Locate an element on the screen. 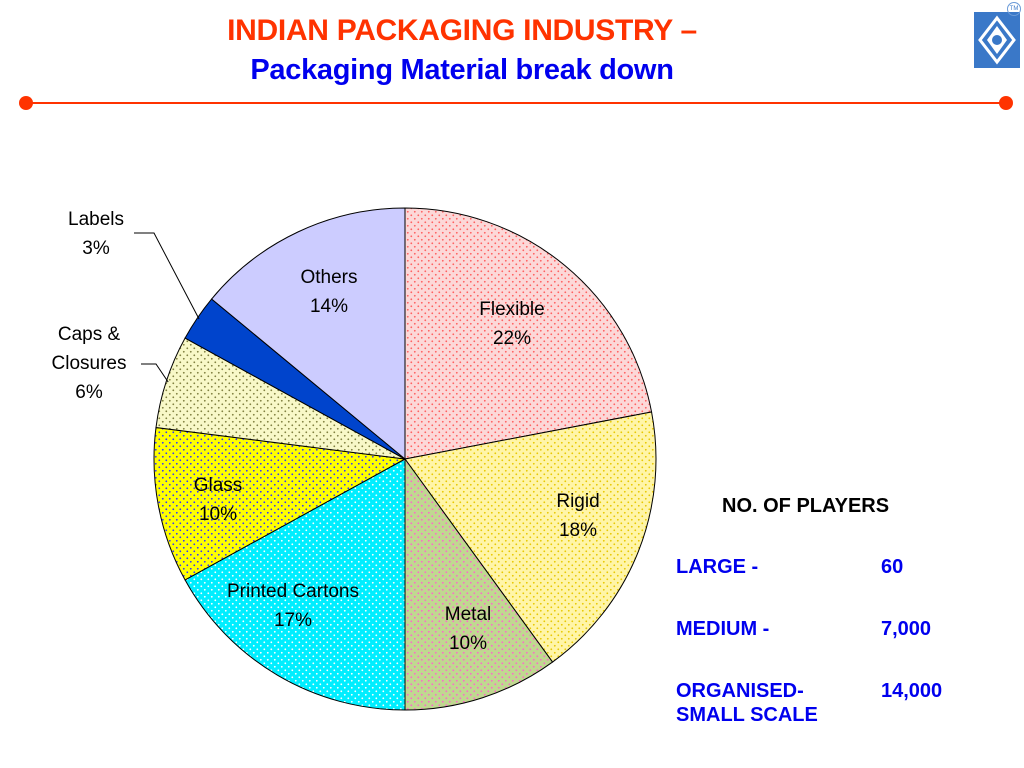 The image size is (1024, 768). slice-category-label: Caps & is located at coordinates (89, 334).